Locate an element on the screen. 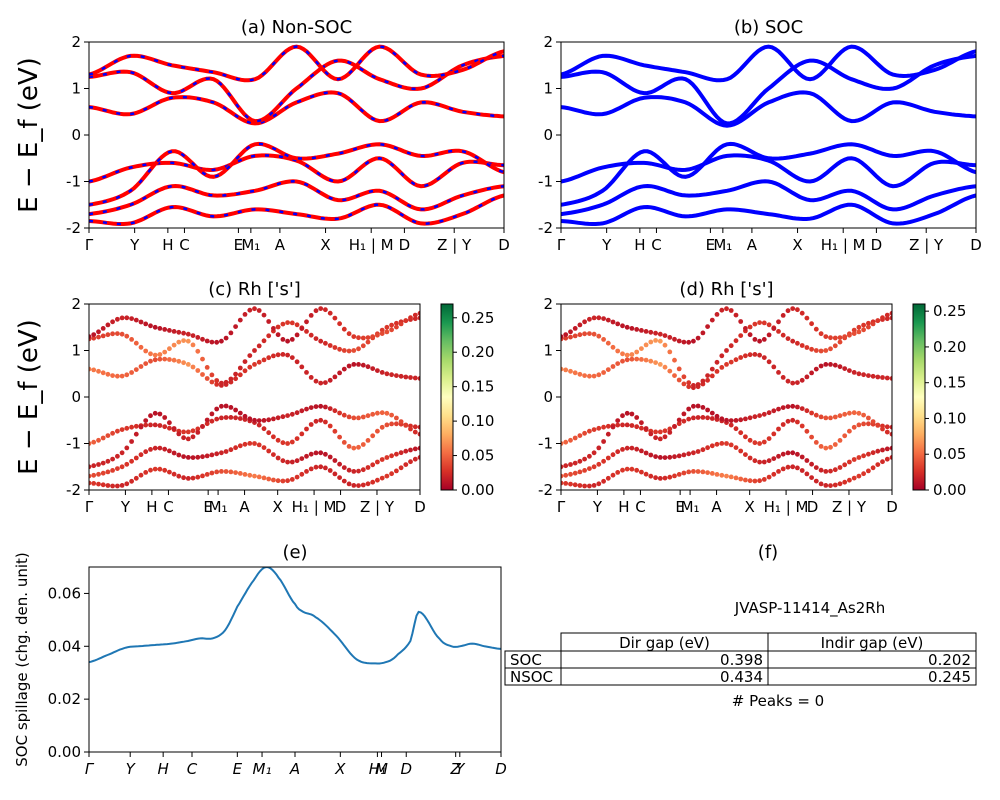 The height and width of the screenshot is (800, 1000). colorbar-tick-label: 0.20 is located at coordinates (477, 352).